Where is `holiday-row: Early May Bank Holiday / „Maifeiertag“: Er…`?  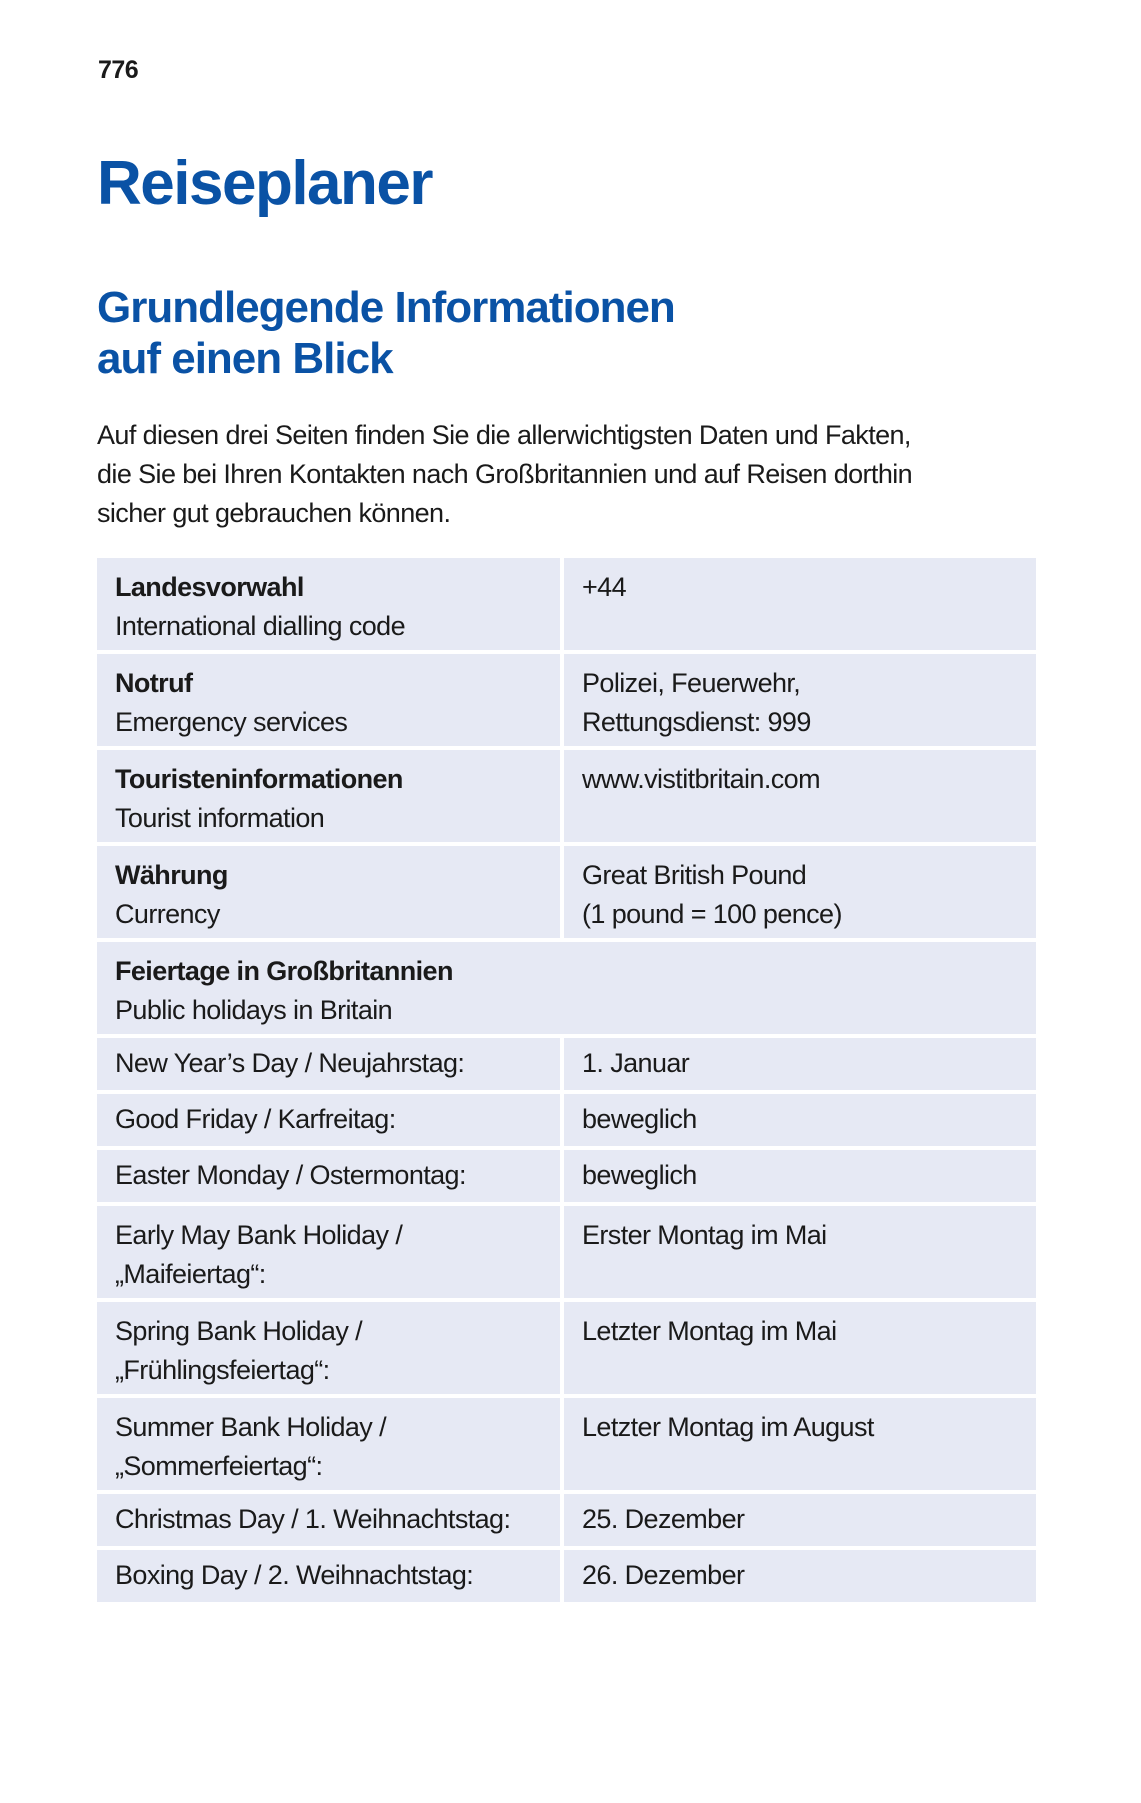
holiday-row: Early May Bank Holiday / „Maifeiertag“: Er… is located at coordinates (566, 1252).